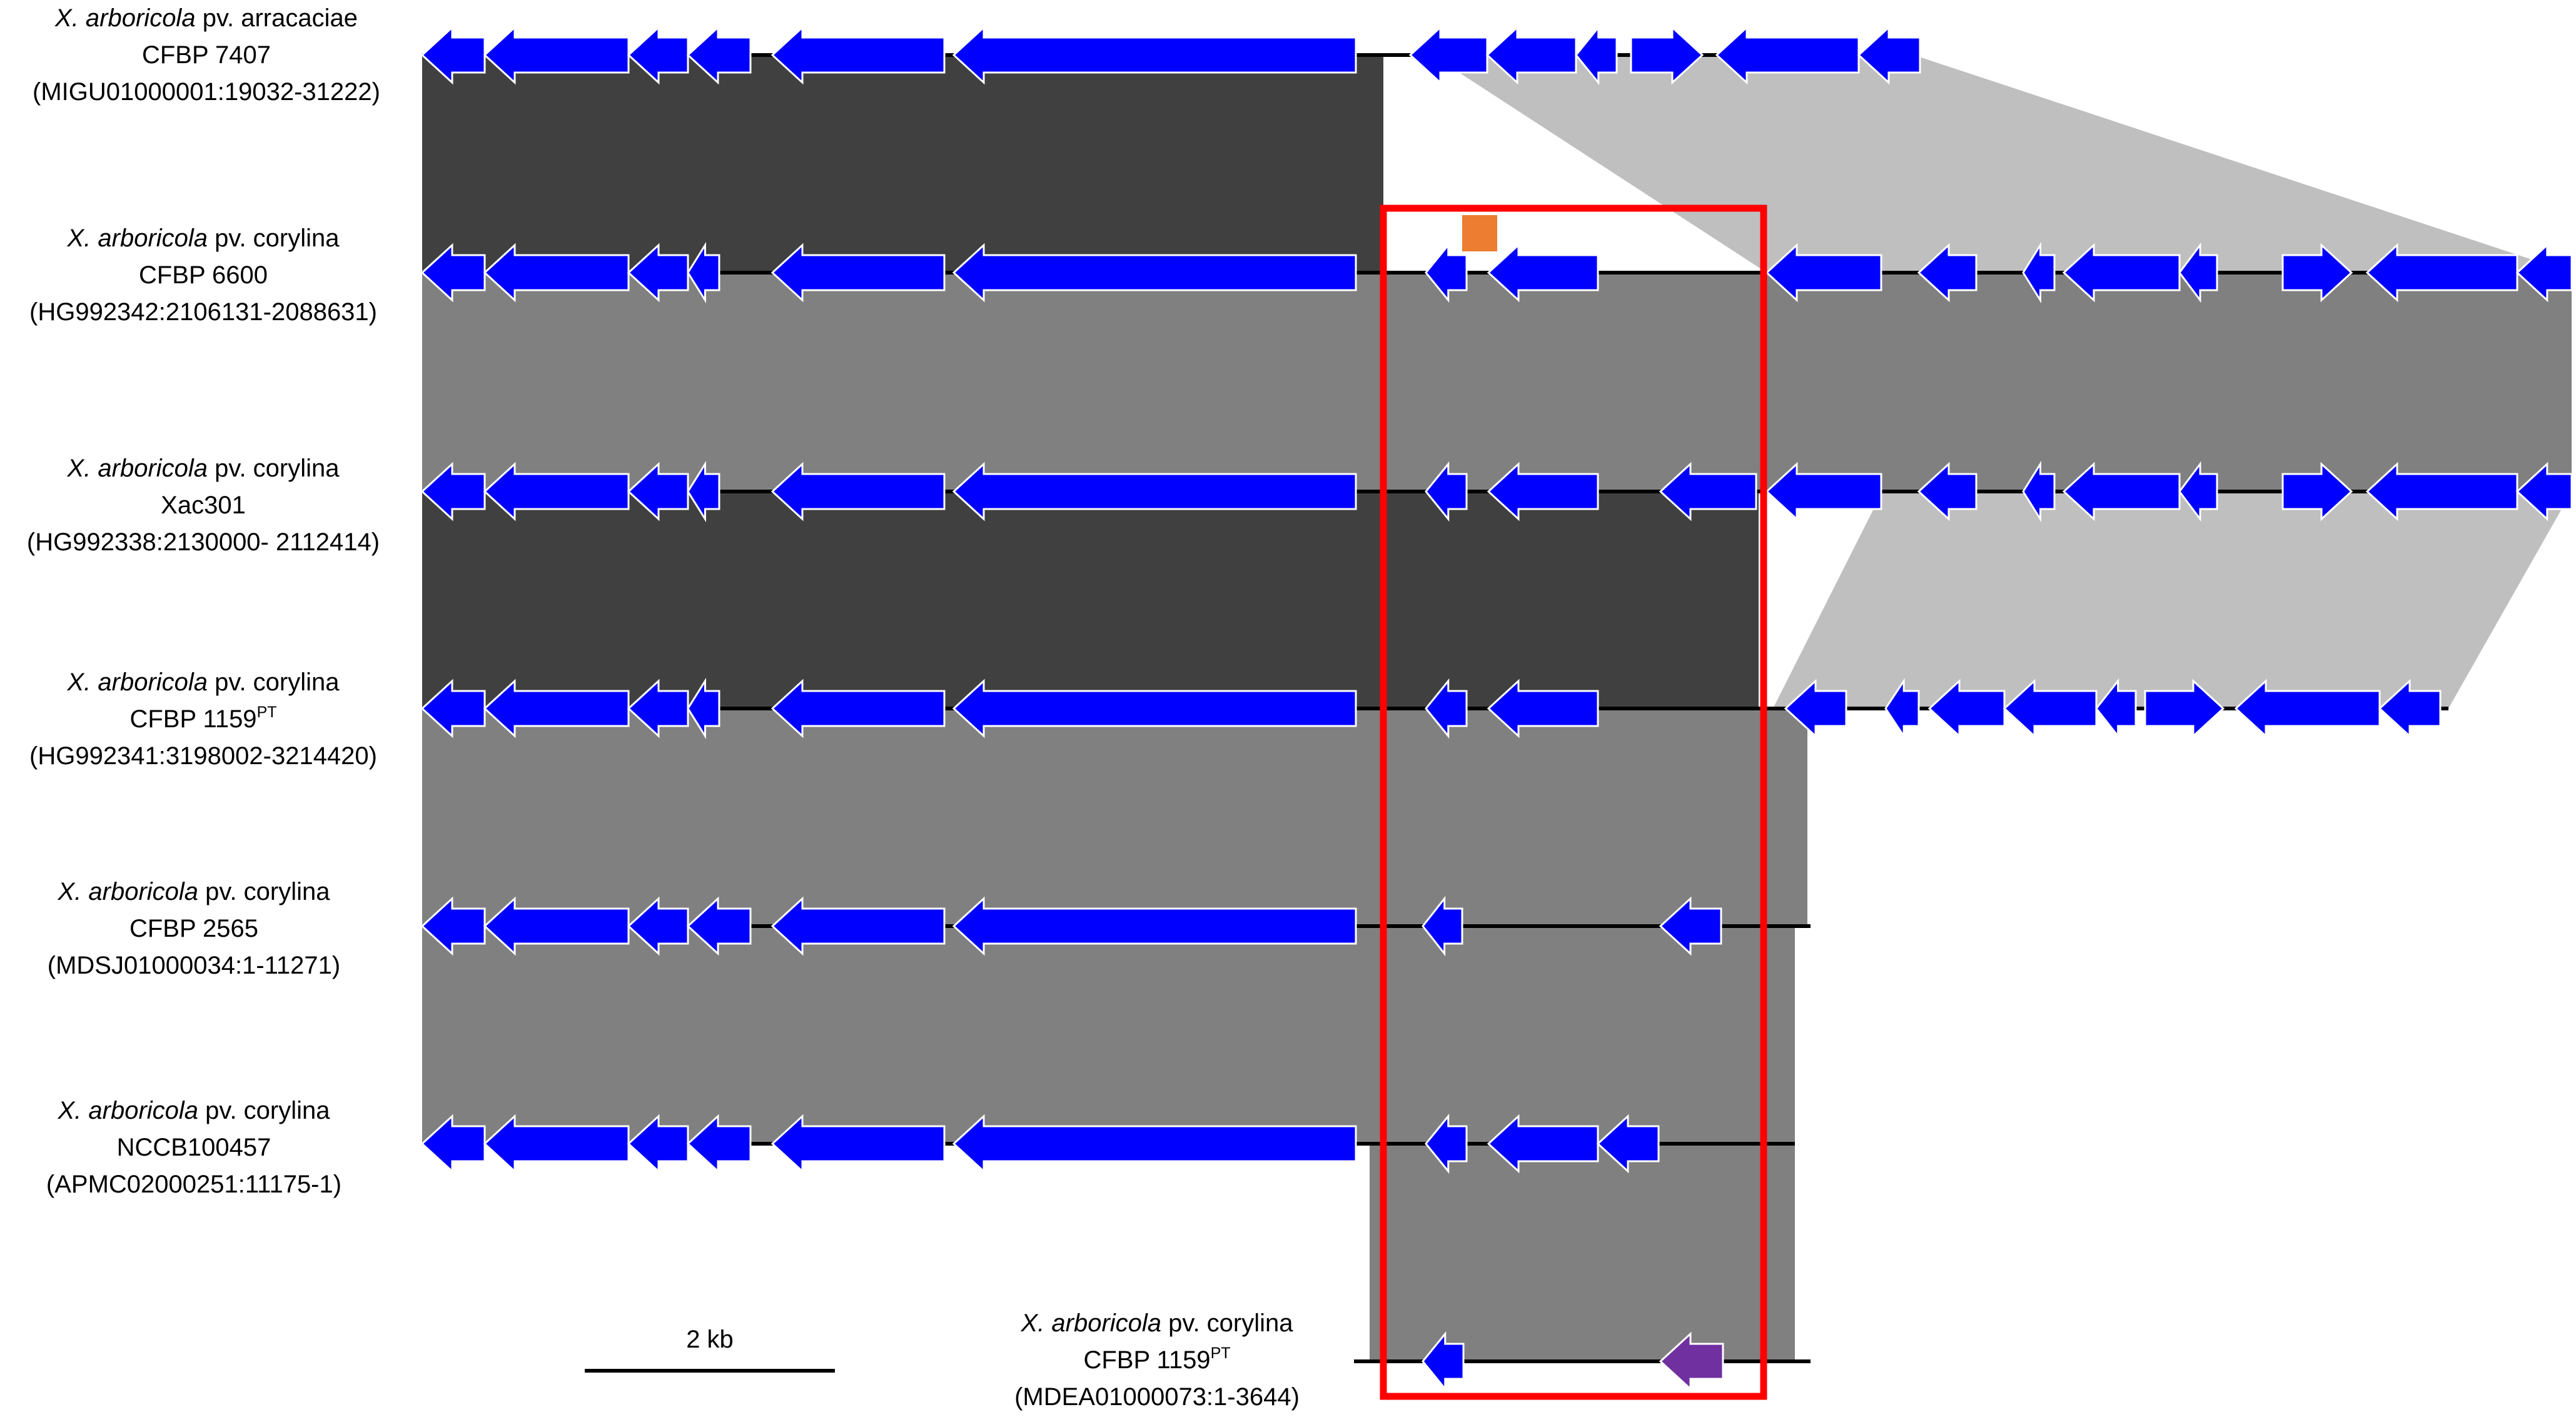 The image size is (2576, 1417). What do you see at coordinates (194, 1184) in the screenshot?
I see `accession: (APMC02000251:11175-1)` at bounding box center [194, 1184].